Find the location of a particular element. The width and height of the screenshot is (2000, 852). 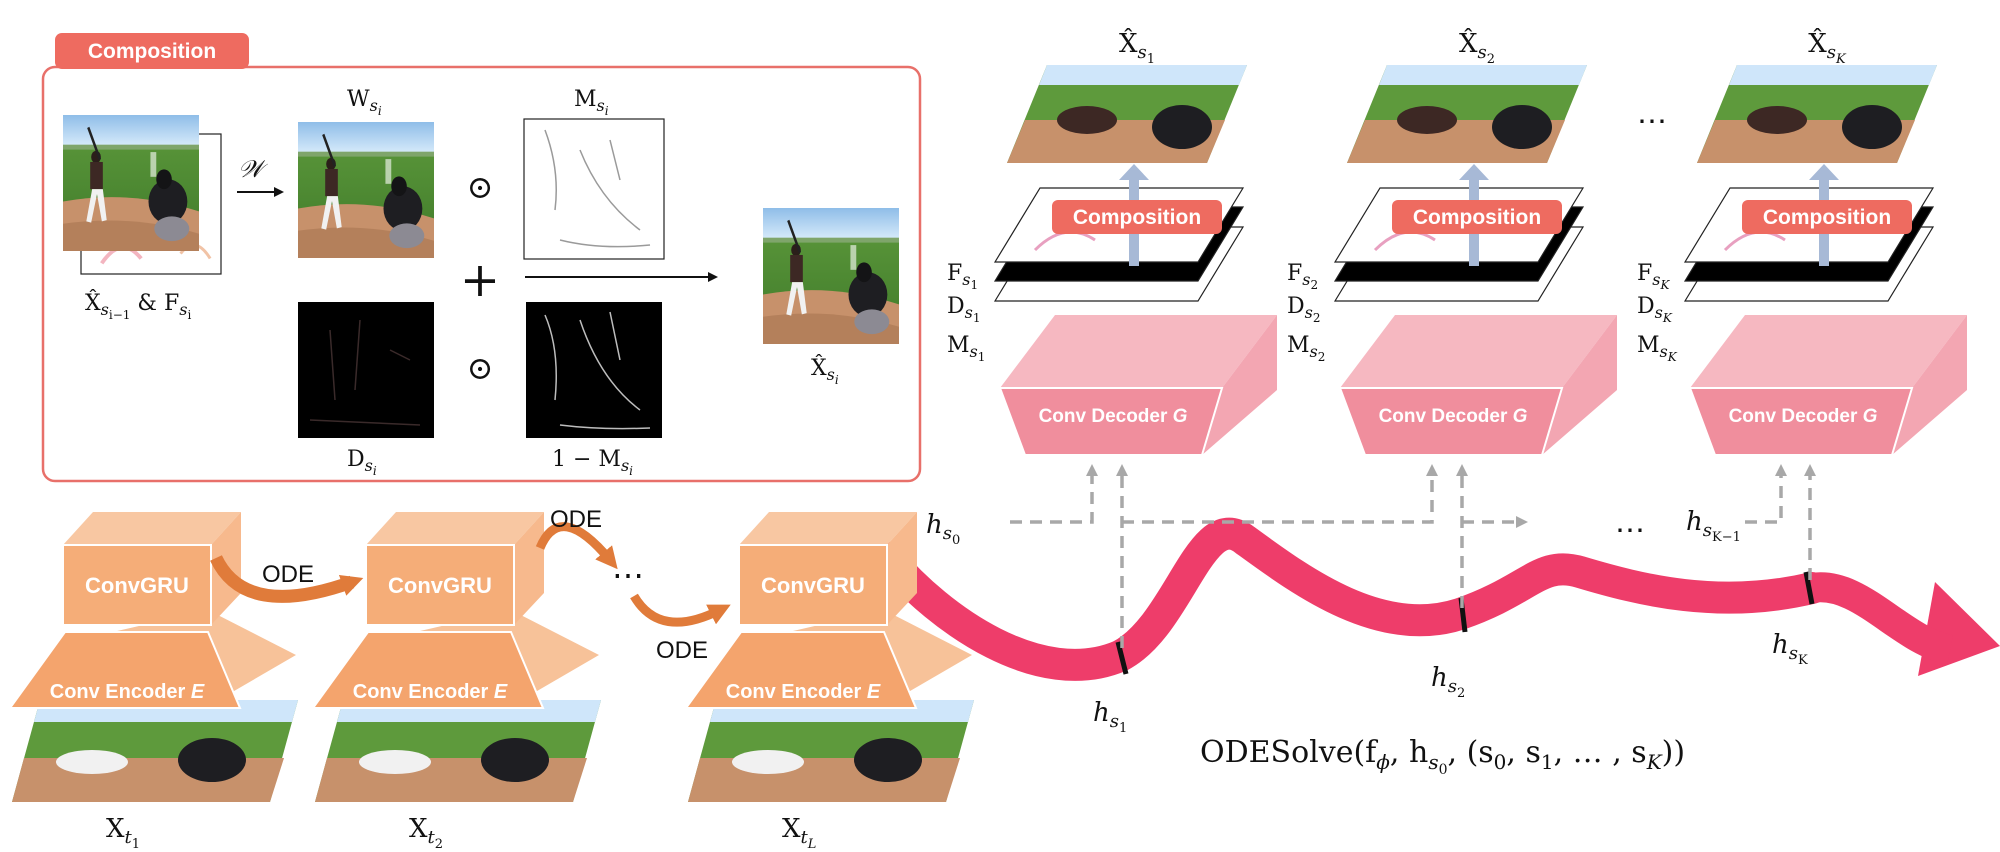

difference-label-2: Ds2 is located at coordinates (1304, 309).